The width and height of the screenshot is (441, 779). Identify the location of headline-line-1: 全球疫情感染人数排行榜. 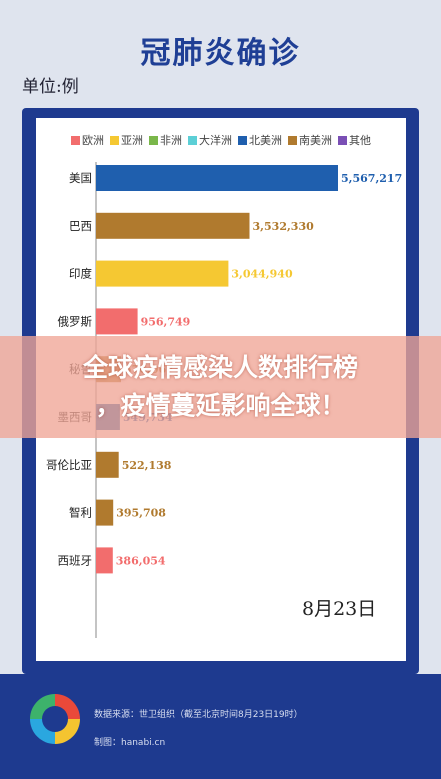
(220, 367).